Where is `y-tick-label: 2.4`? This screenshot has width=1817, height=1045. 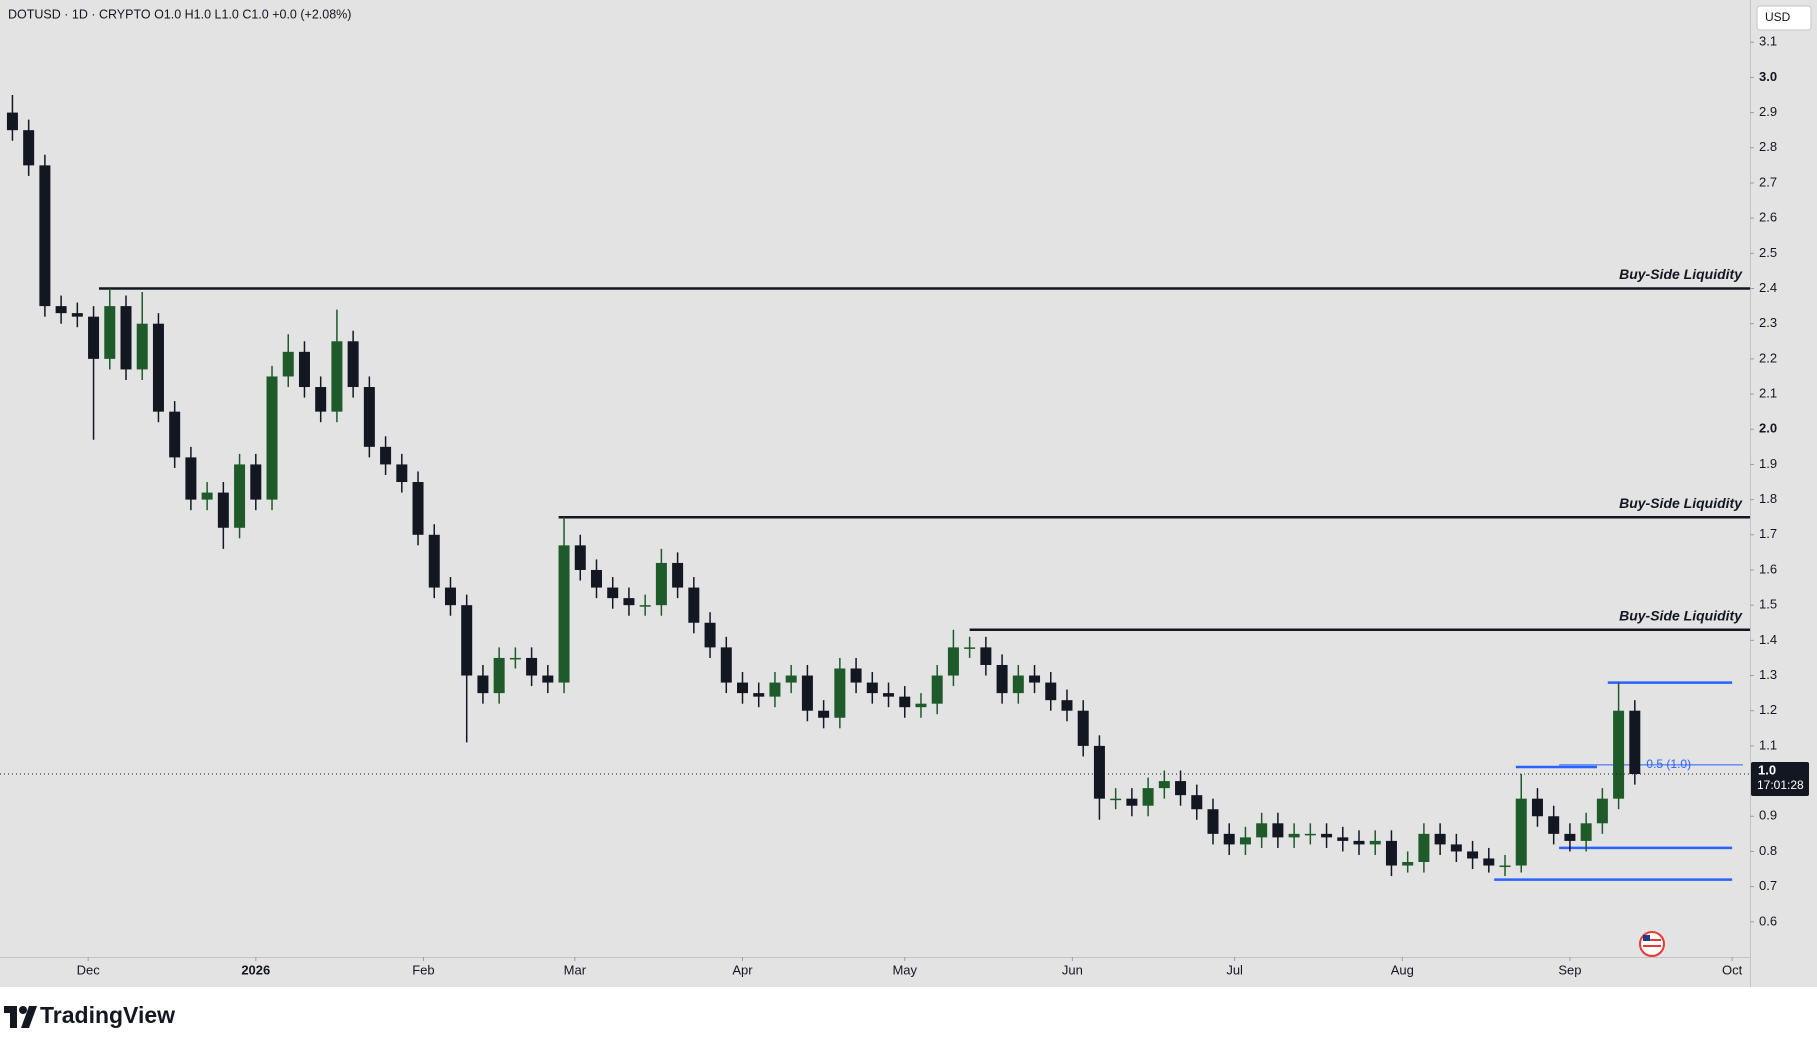
y-tick-label: 2.4 is located at coordinates (1768, 287).